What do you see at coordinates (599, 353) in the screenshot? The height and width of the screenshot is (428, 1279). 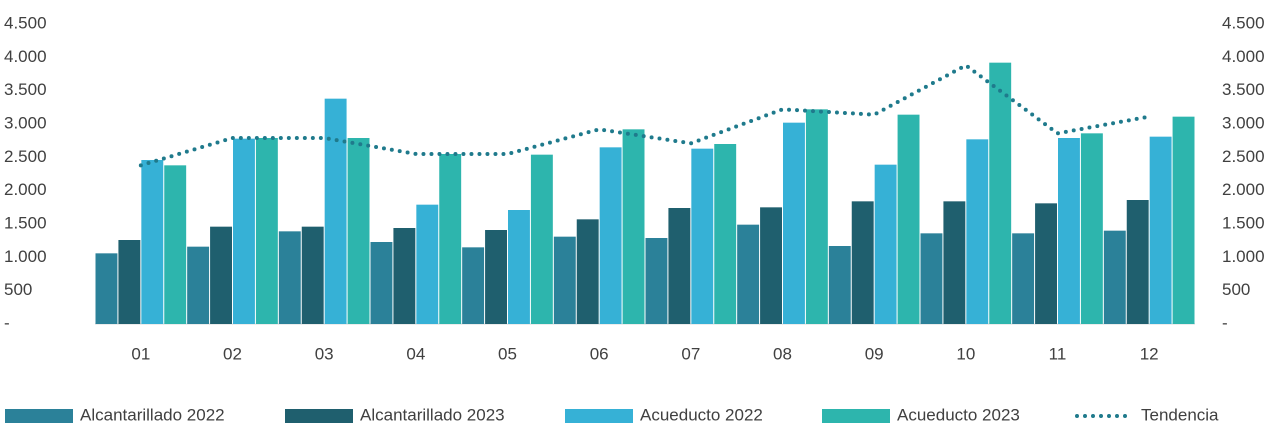 I see `x-tick-label: 06` at bounding box center [599, 353].